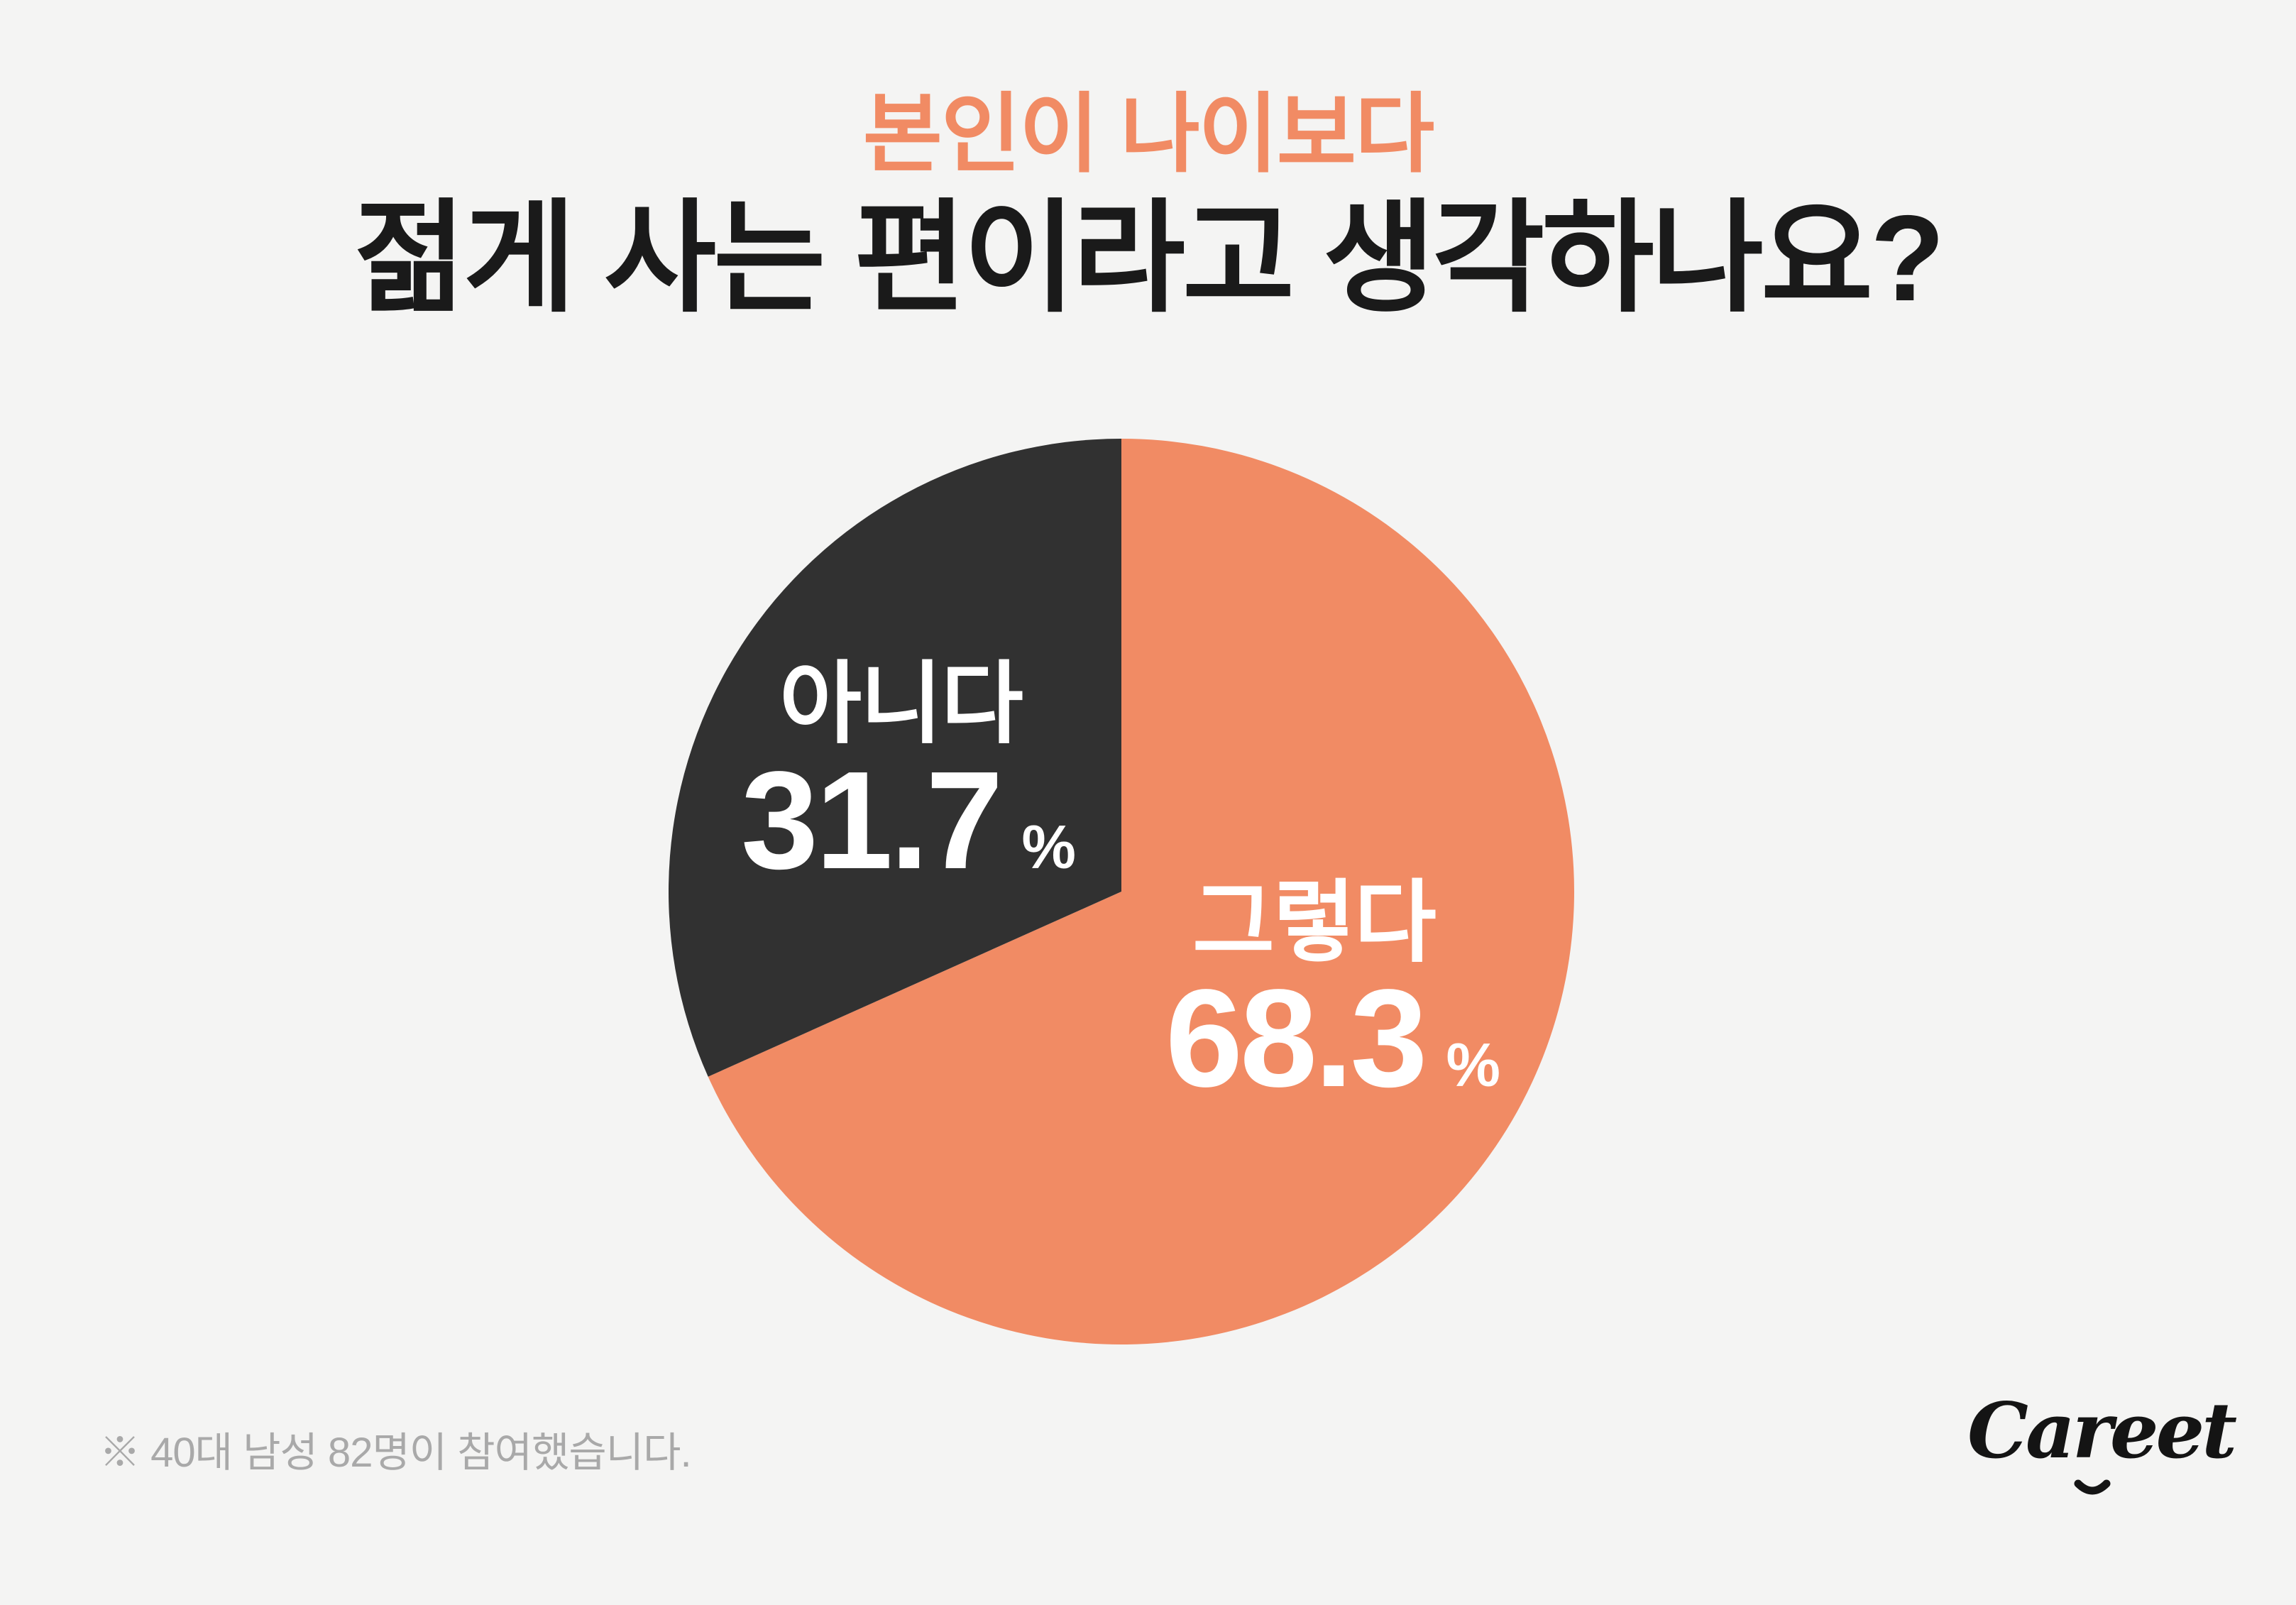 The image size is (2296, 1605). What do you see at coordinates (1048, 848) in the screenshot?
I see `percent-sign-no: %` at bounding box center [1048, 848].